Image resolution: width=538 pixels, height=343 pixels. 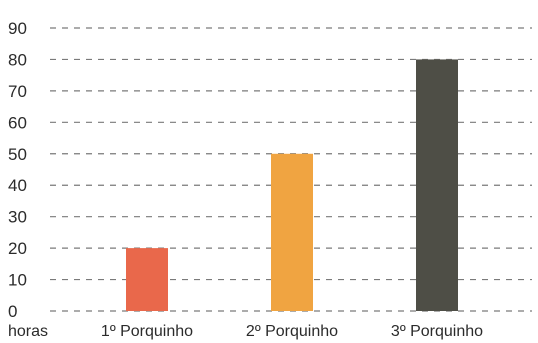 What do you see at coordinates (17, 28) in the screenshot?
I see `y-tick-label: 90` at bounding box center [17, 28].